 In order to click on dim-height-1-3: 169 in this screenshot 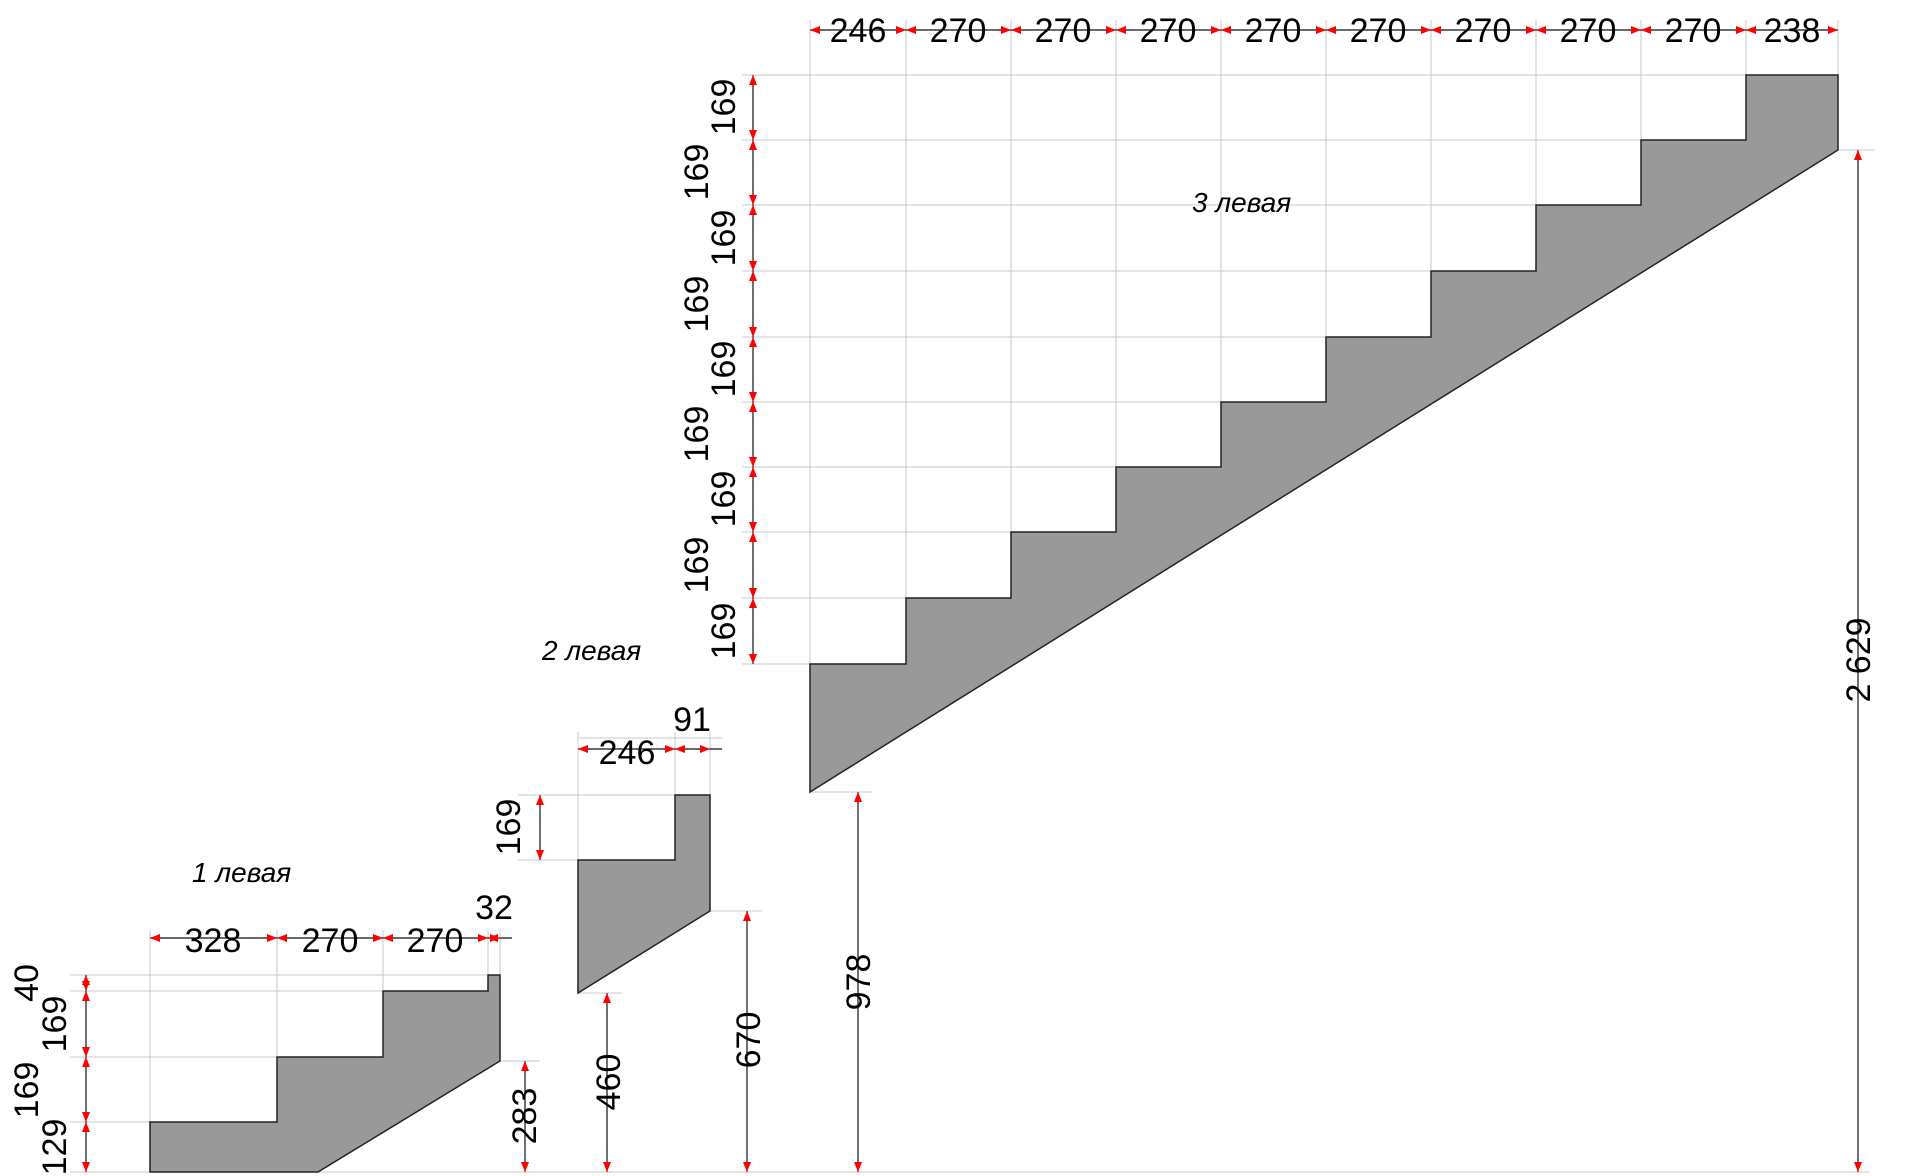, I will do `click(27, 1090)`.